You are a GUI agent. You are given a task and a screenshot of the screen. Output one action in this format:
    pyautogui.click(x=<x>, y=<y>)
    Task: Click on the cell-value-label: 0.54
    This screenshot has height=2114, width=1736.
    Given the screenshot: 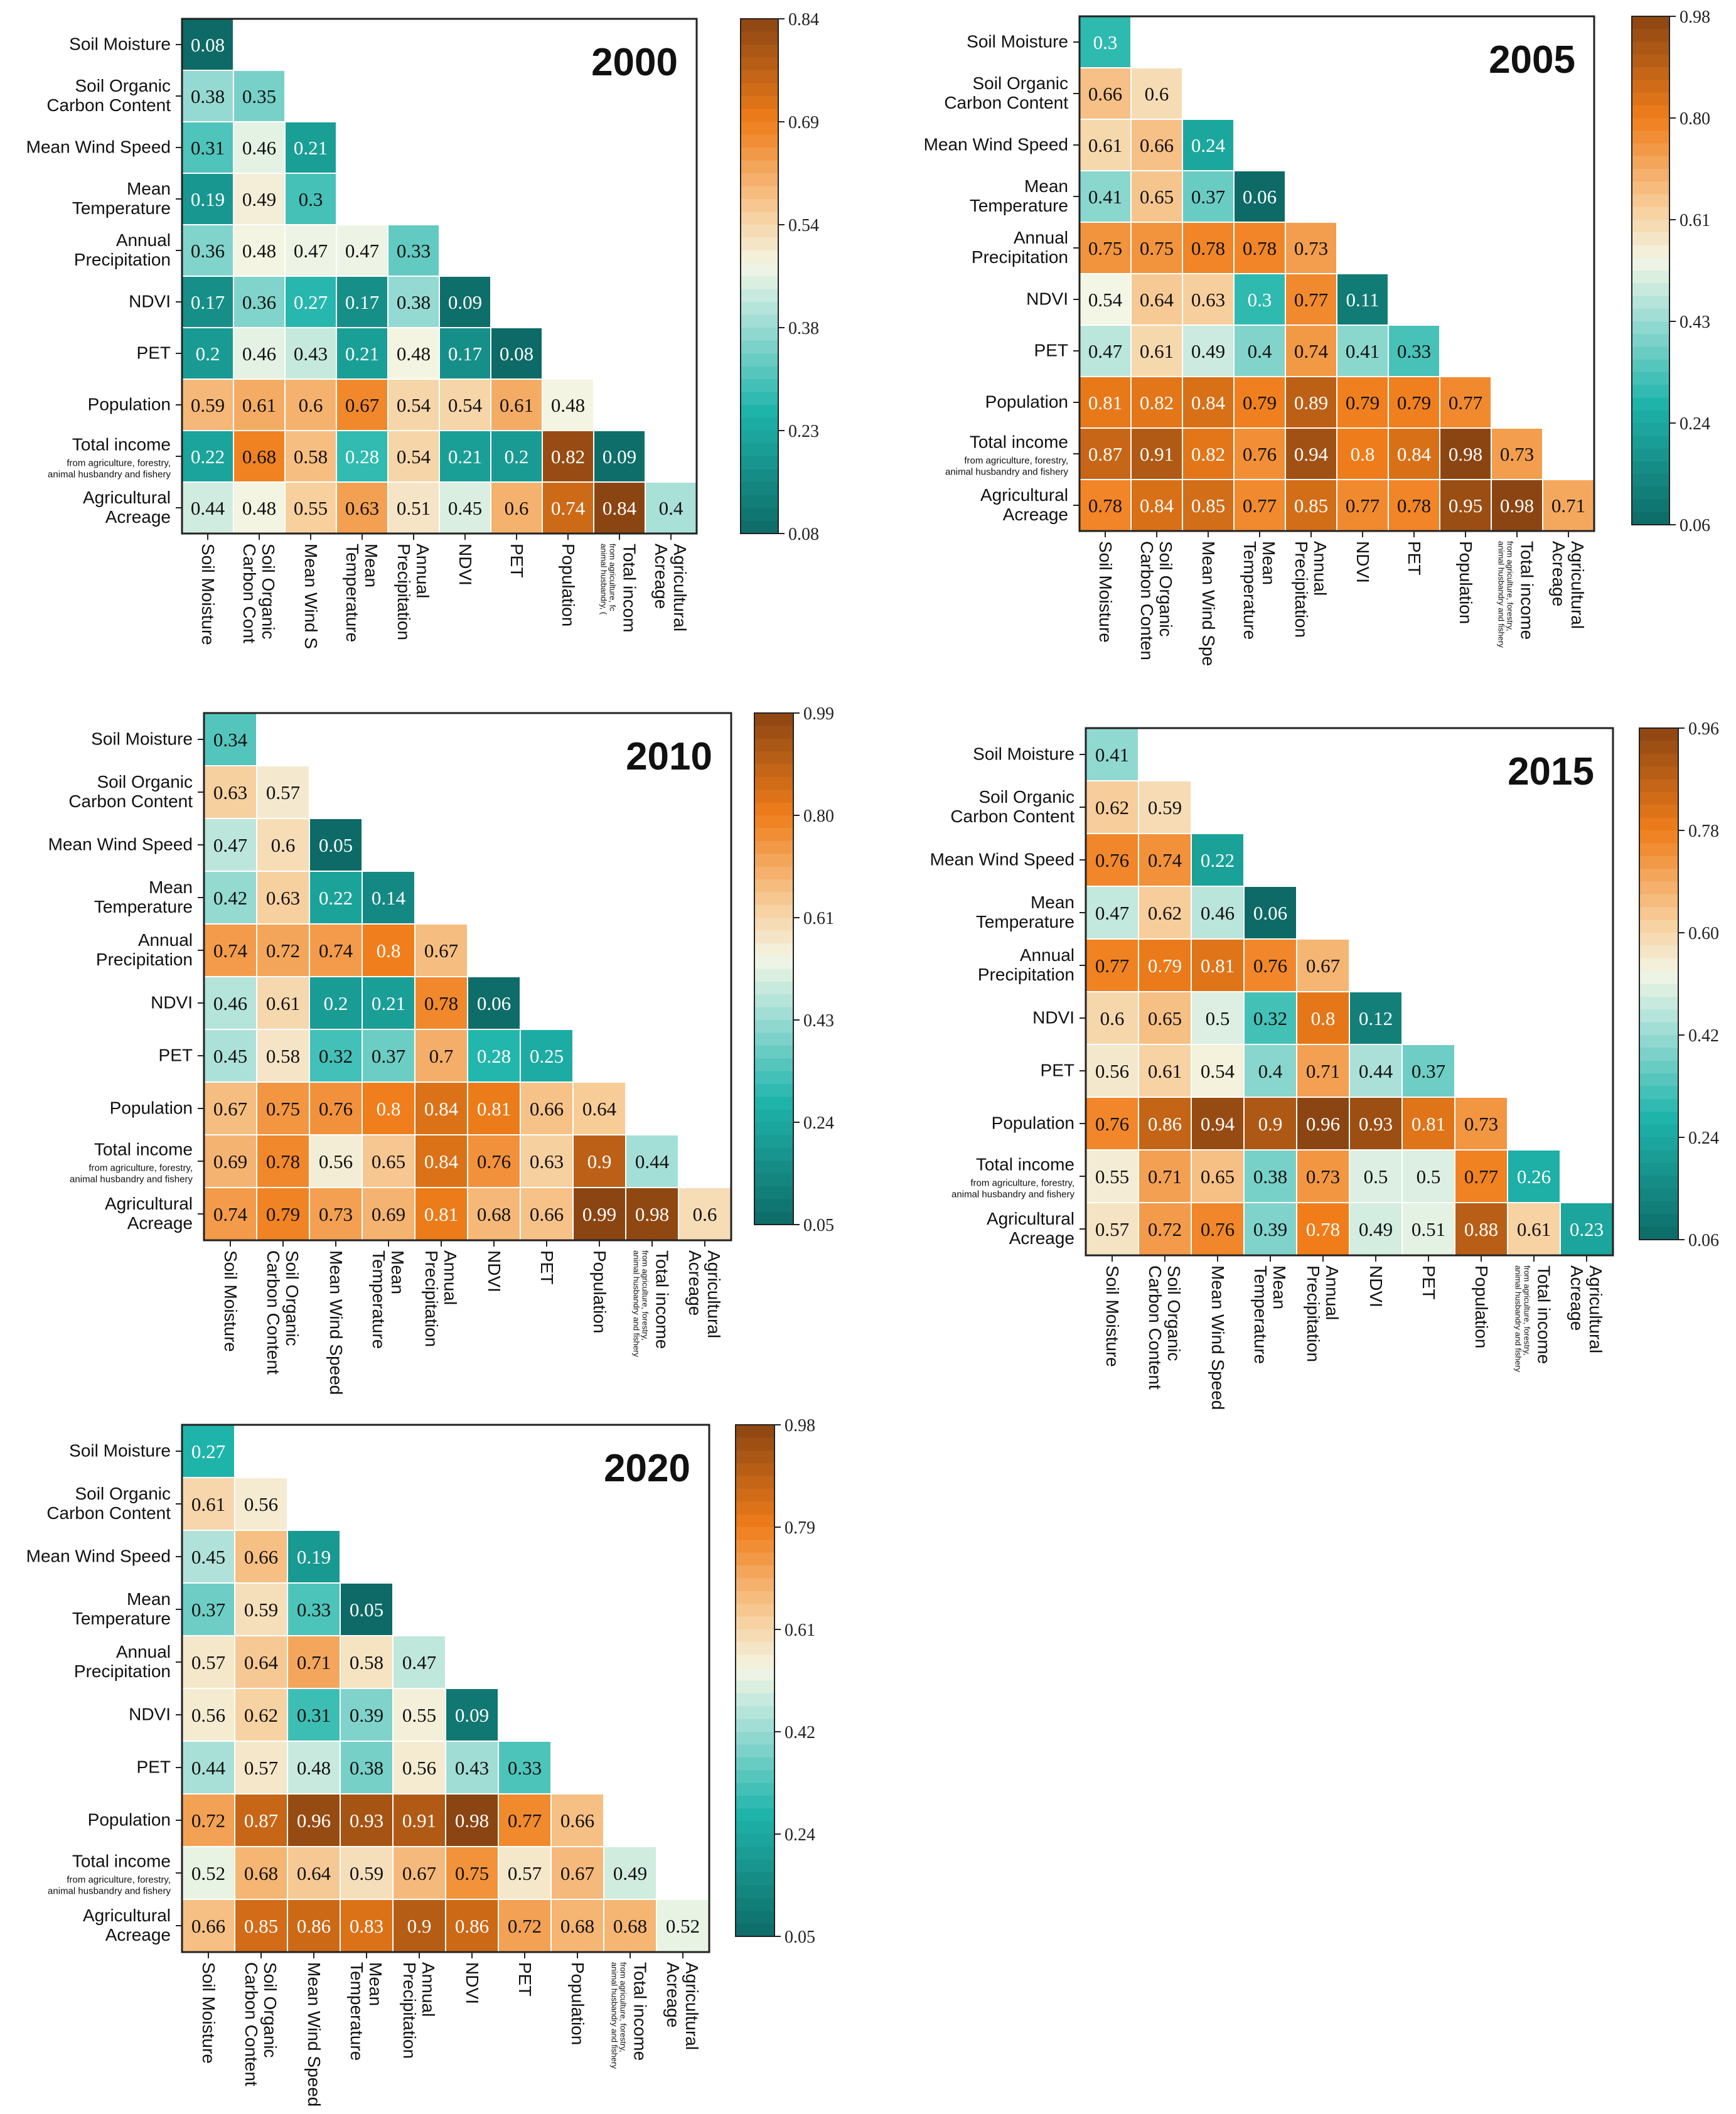 What is the action you would take?
    pyautogui.click(x=1105, y=300)
    